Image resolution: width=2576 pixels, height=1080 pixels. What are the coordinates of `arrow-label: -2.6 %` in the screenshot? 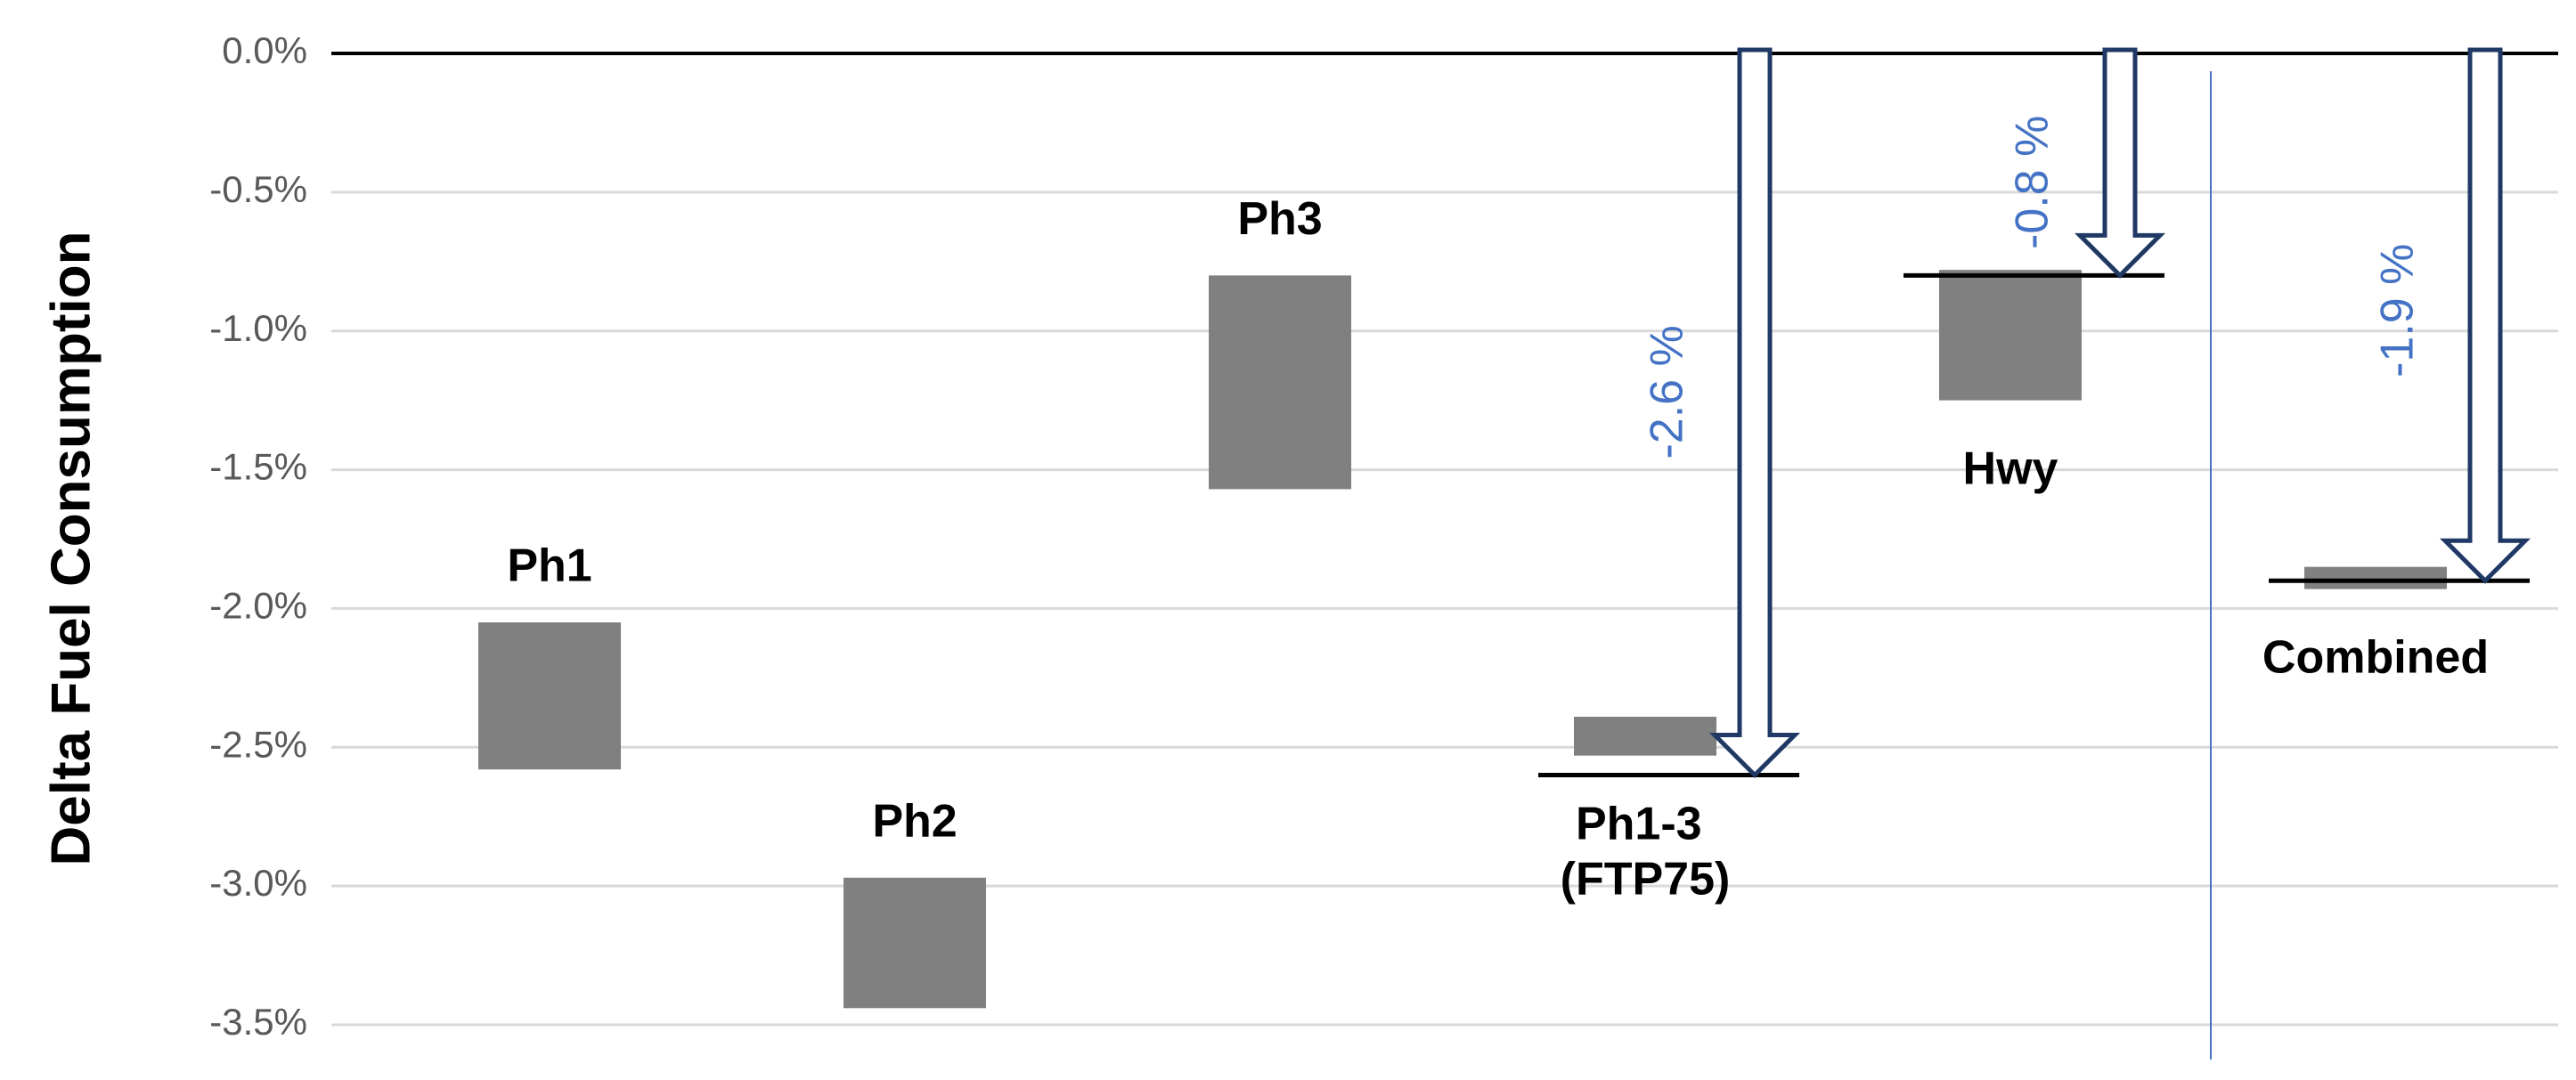 It's located at (1668, 392).